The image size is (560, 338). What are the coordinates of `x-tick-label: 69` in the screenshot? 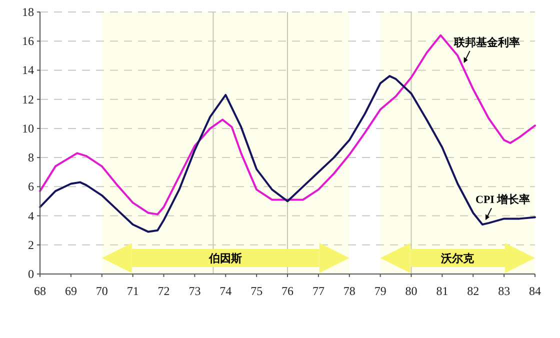 It's located at (70, 291).